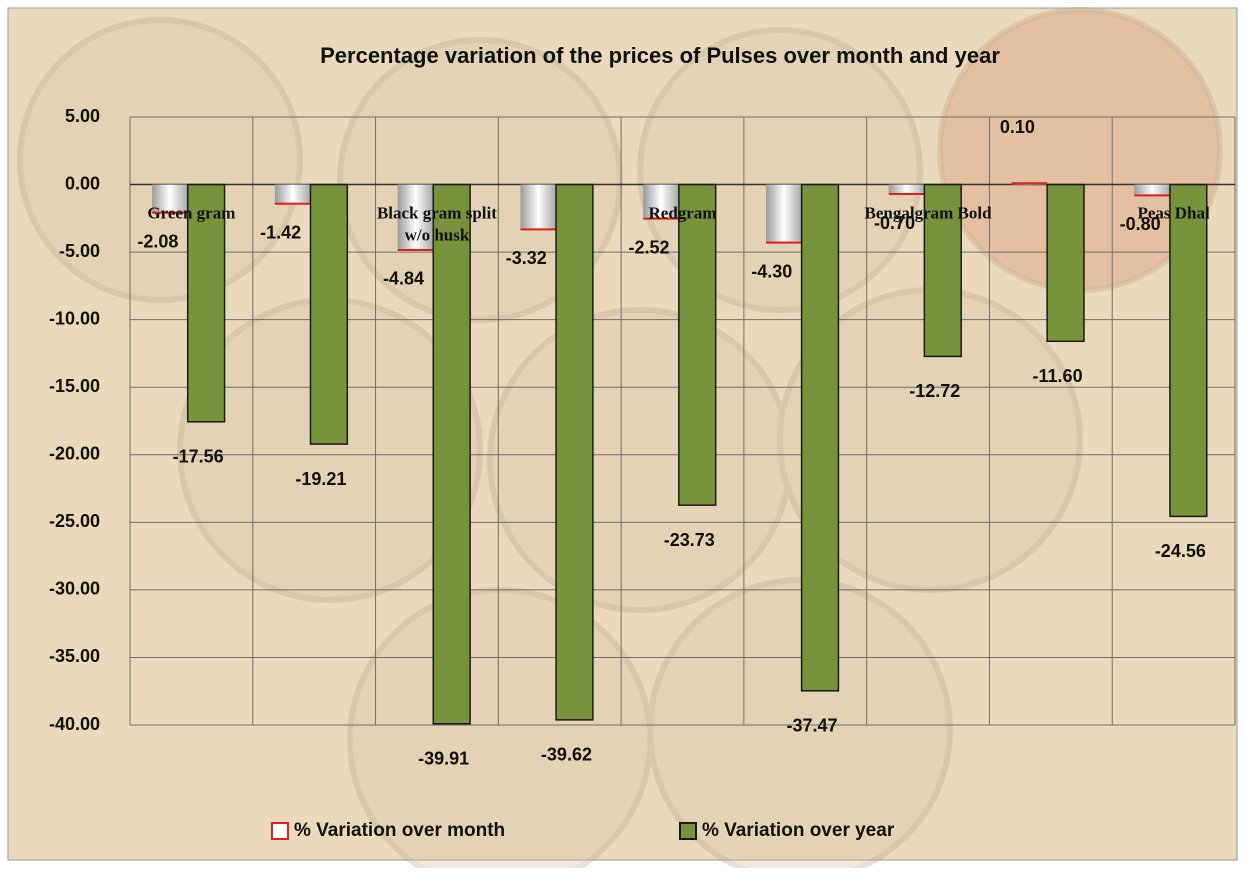 Image resolution: width=1245 pixels, height=873 pixels. Describe the element at coordinates (929, 212) in the screenshot. I see `x-tick-label: Bengalgram Bold` at that location.